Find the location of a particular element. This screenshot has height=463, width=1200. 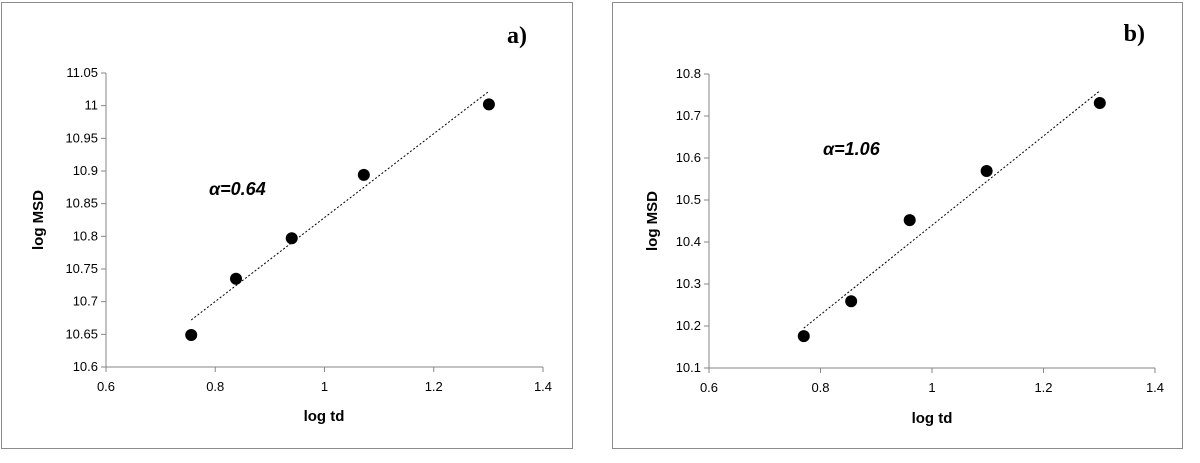

y-tick-label: 10.65 is located at coordinates (81, 333).